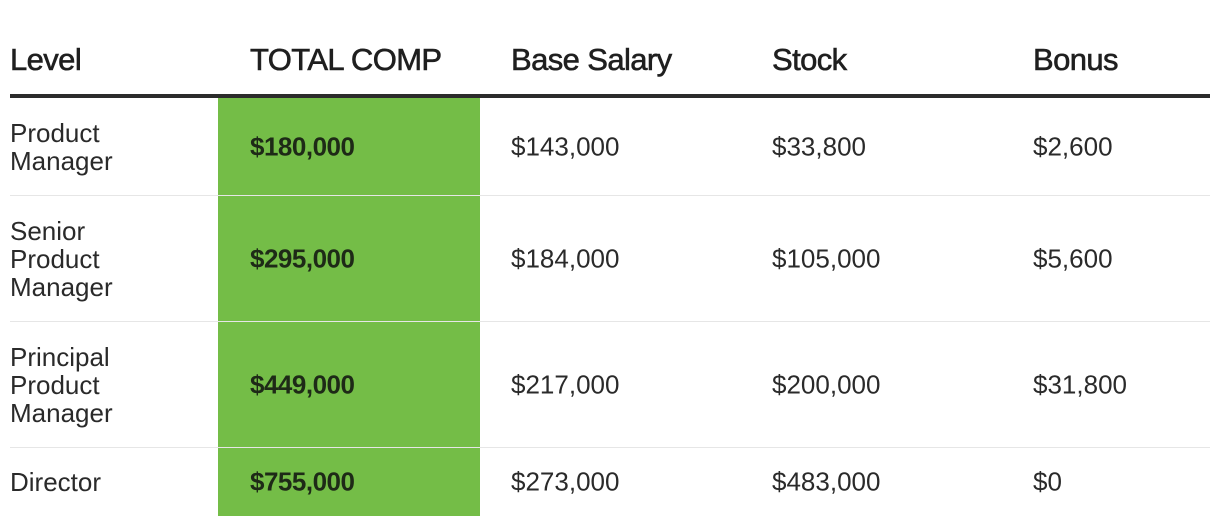  What do you see at coordinates (302, 481) in the screenshot?
I see `total-comp-value: $755,000` at bounding box center [302, 481].